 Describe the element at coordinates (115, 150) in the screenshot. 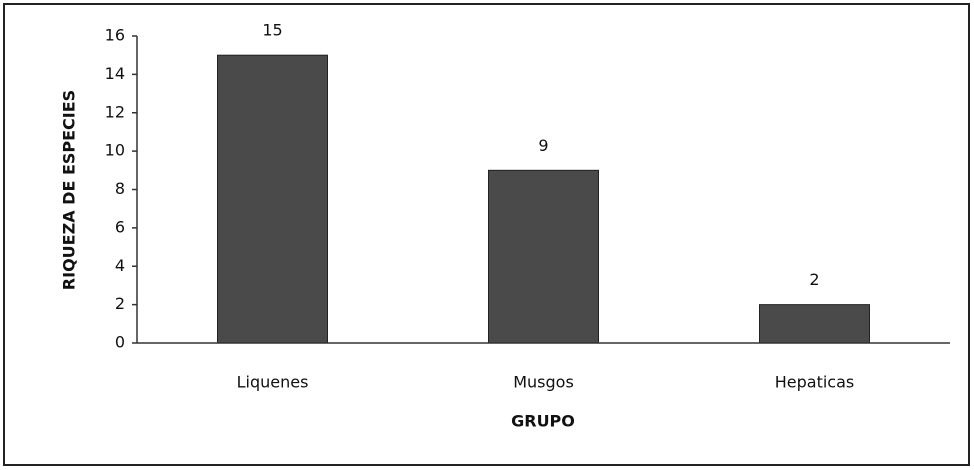

I see `y-tick-label: 10` at that location.